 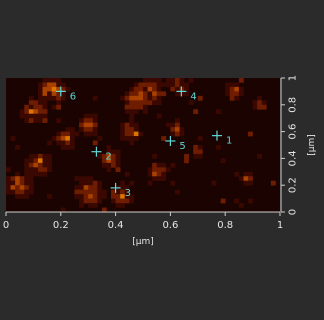 I want to click on marker-label: 1, so click(x=229, y=141).